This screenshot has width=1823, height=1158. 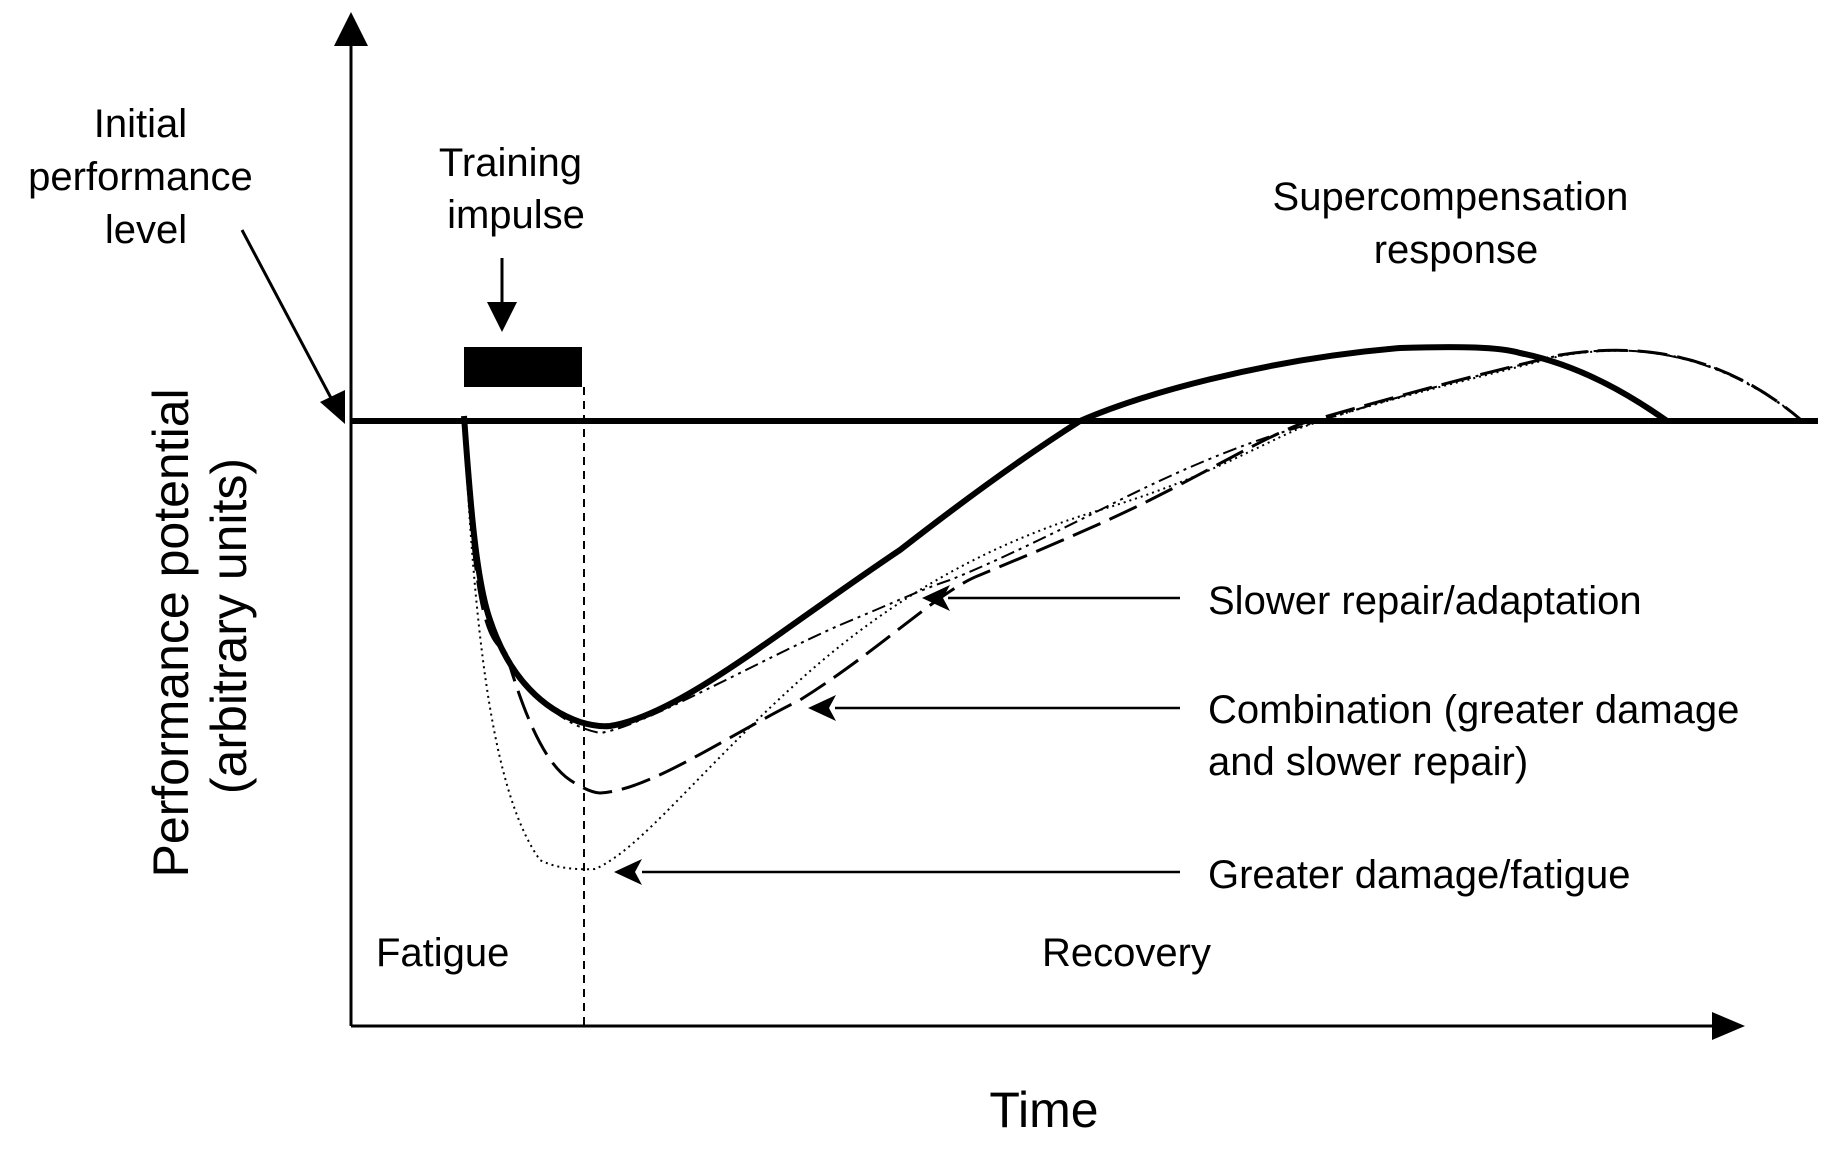 I want to click on training-impulse-bar, so click(x=523, y=367).